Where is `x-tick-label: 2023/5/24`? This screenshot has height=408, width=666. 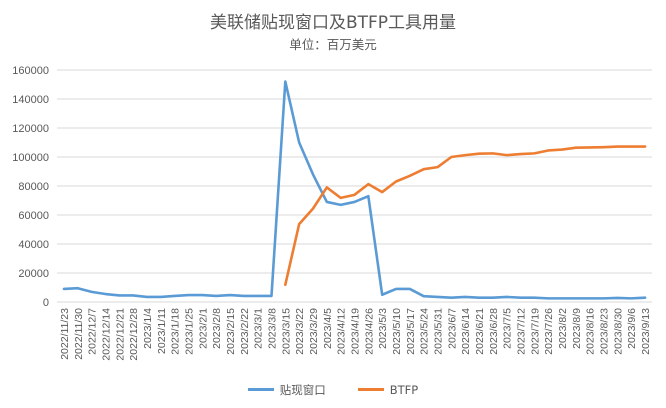 x-tick-label: 2023/5/24 is located at coordinates (425, 331).